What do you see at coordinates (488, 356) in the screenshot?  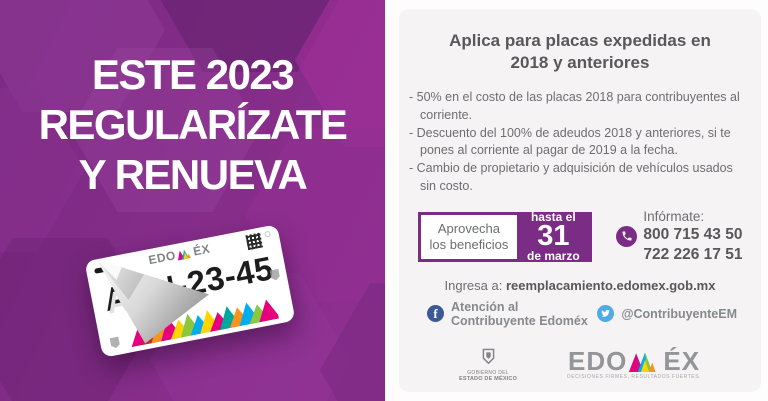 I see `gobierno-shield-icon` at bounding box center [488, 356].